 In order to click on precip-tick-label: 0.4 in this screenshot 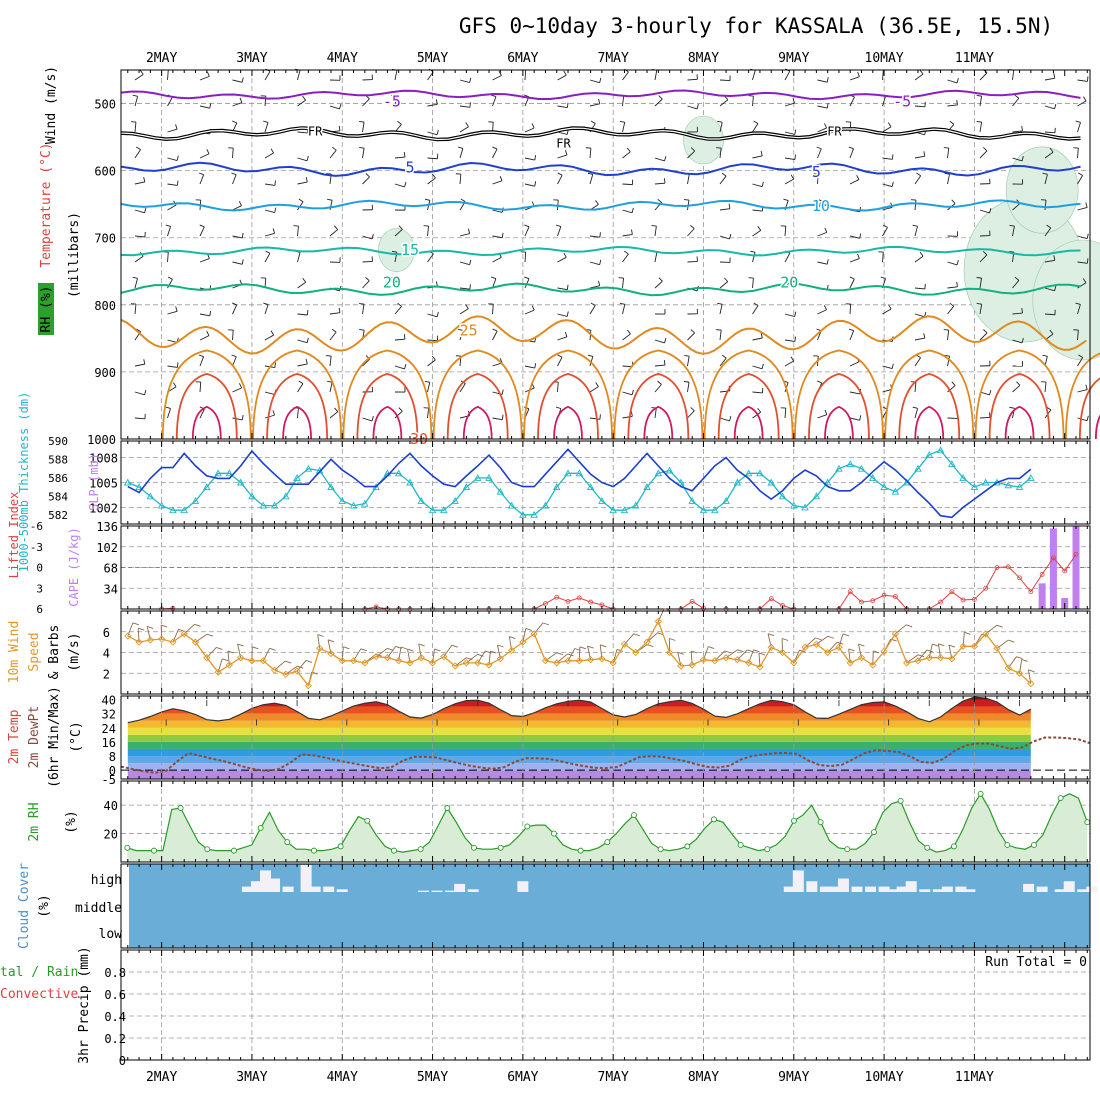, I will do `click(115, 1017)`.